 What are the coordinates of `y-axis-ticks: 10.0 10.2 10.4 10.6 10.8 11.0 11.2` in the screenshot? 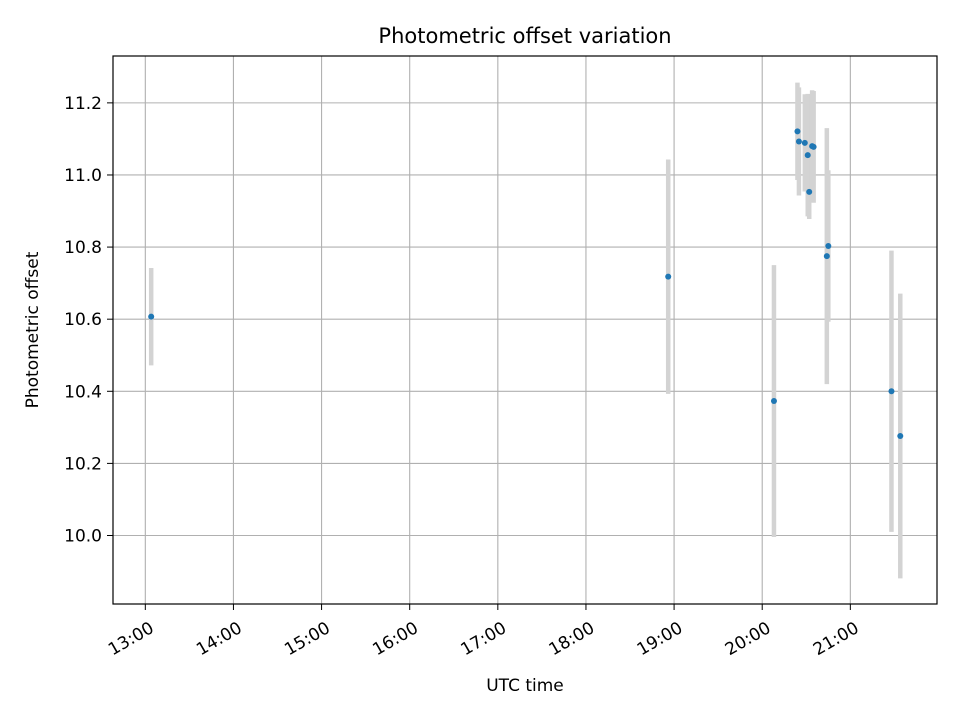 It's located at (88, 320).